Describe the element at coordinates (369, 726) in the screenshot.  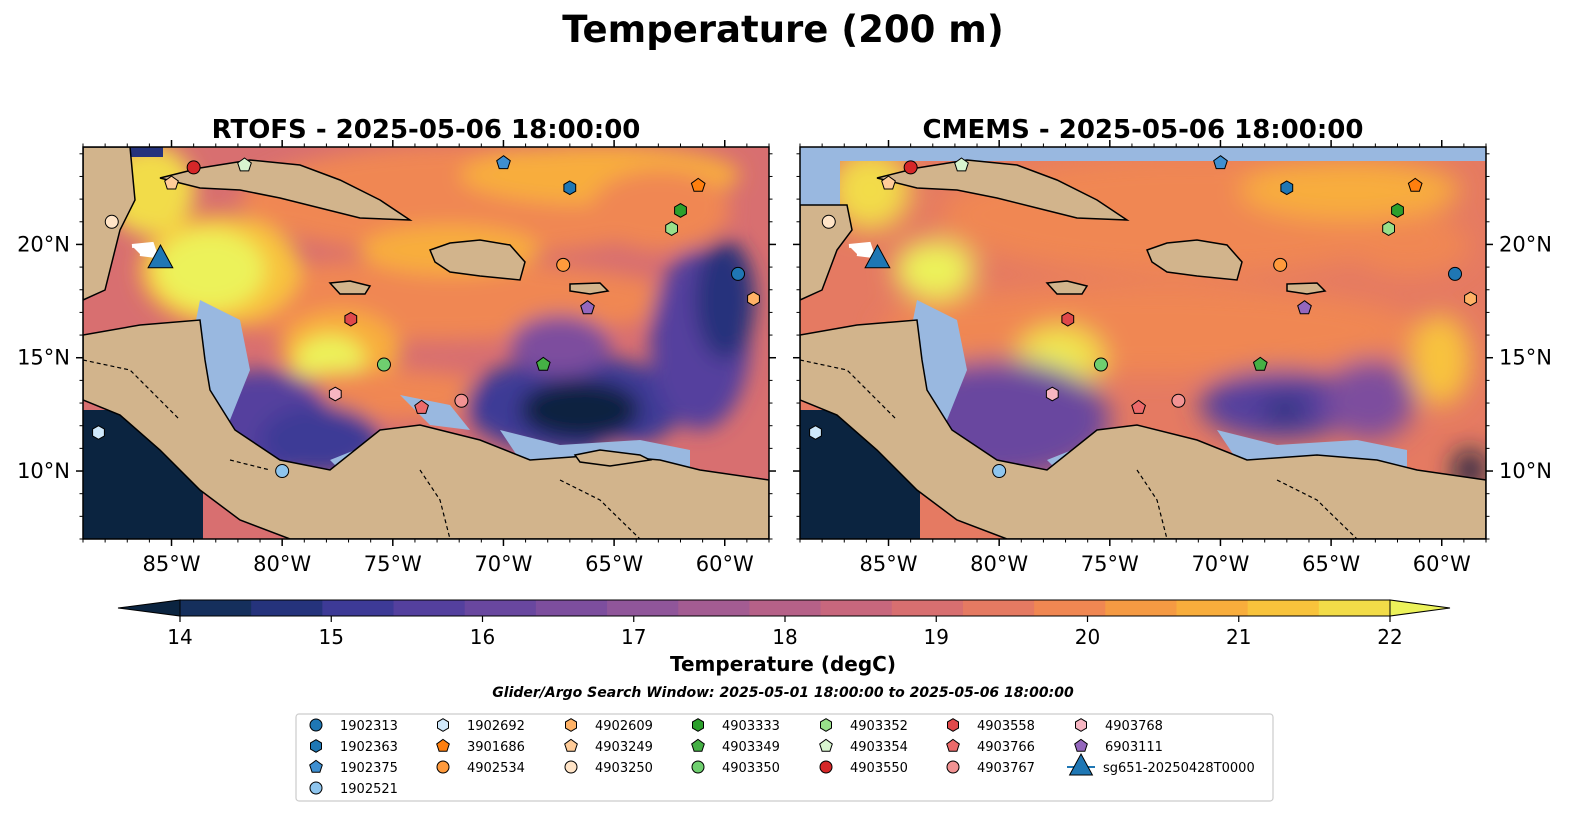
I see `legend-label: 1902313` at that location.